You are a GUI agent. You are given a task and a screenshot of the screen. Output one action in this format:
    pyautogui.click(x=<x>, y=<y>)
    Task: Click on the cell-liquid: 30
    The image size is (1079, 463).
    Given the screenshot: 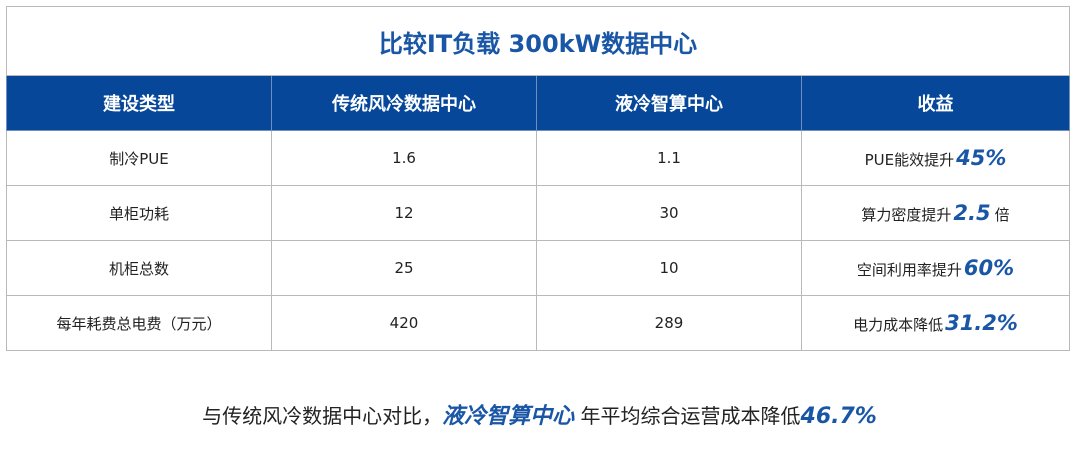 What is the action you would take?
    pyautogui.click(x=669, y=213)
    